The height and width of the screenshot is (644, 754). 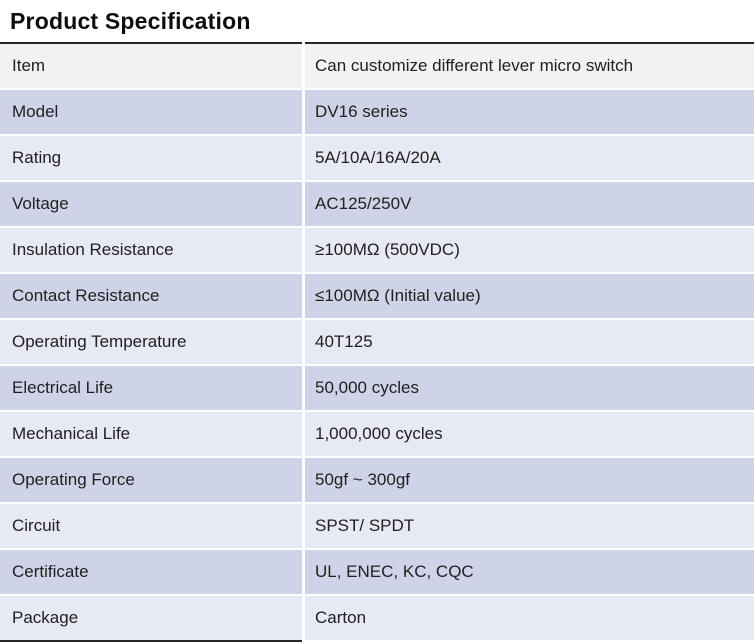 What do you see at coordinates (529, 572) in the screenshot?
I see `spec-value-cell: UL, ENEC, KC, CQC` at bounding box center [529, 572].